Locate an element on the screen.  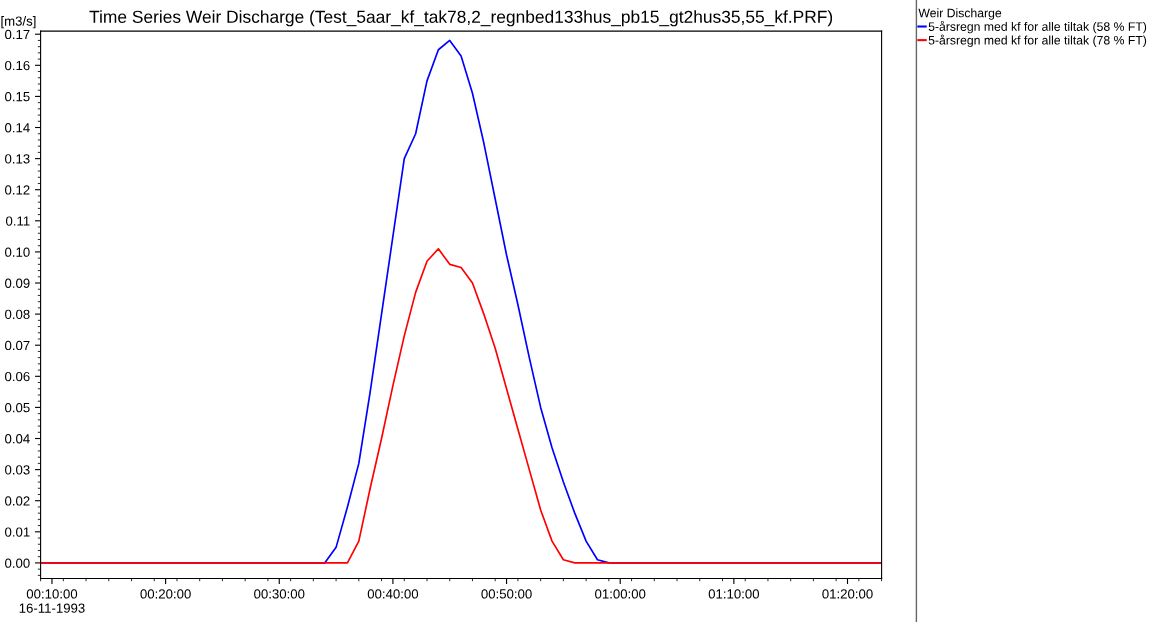
x-tick-label: 00:30:00 is located at coordinates (279, 594).